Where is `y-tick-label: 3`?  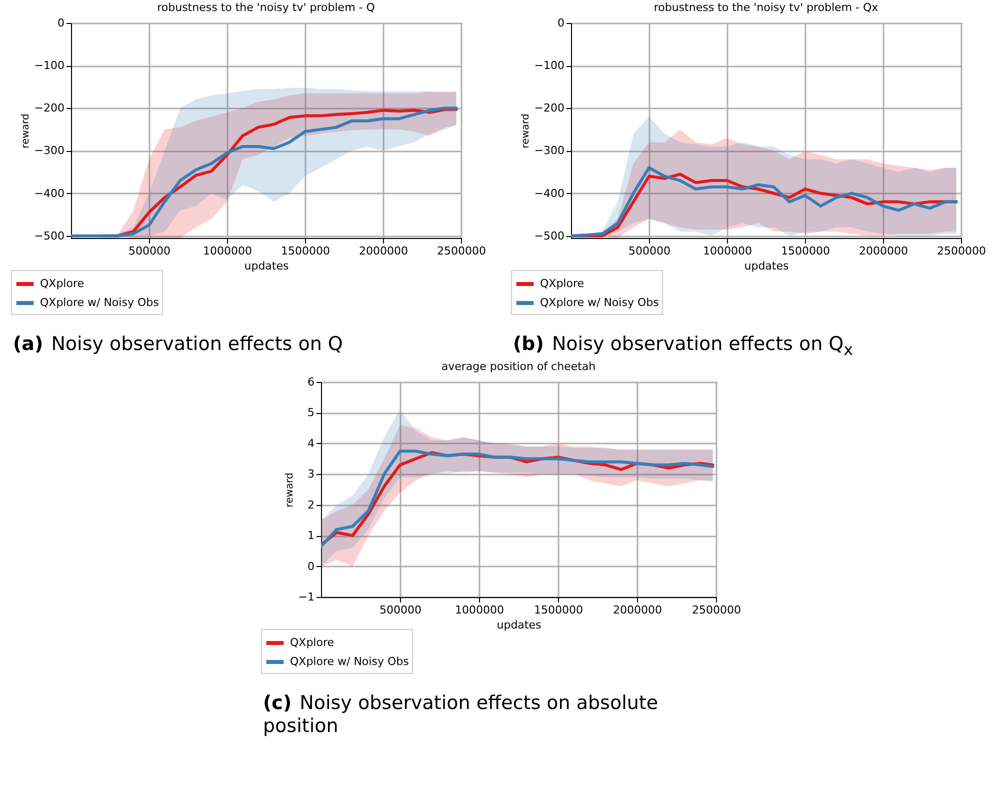
y-tick-label: 3 is located at coordinates (311, 473).